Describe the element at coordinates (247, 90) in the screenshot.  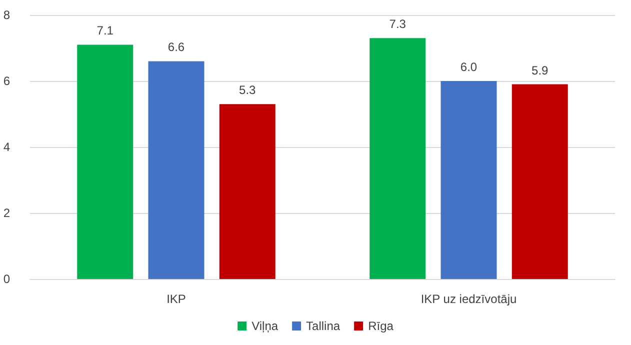
I see `data-label: 5.3` at that location.